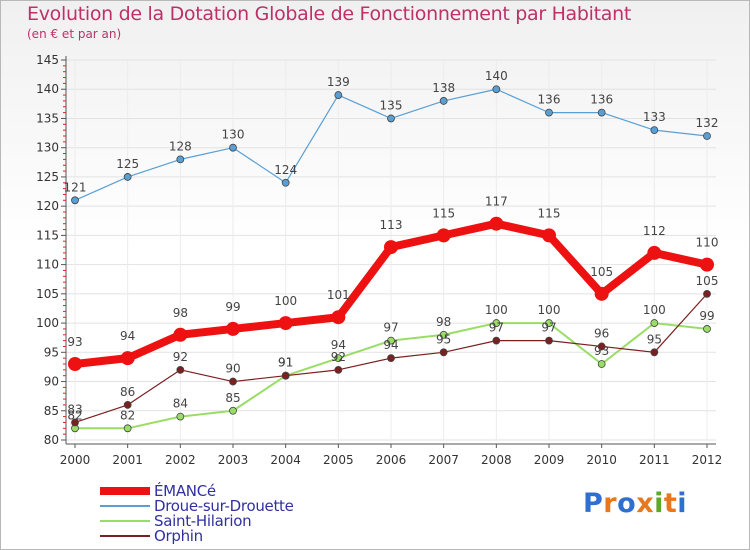 This screenshot has height=550, width=750. I want to click on data-label: 130, so click(233, 135).